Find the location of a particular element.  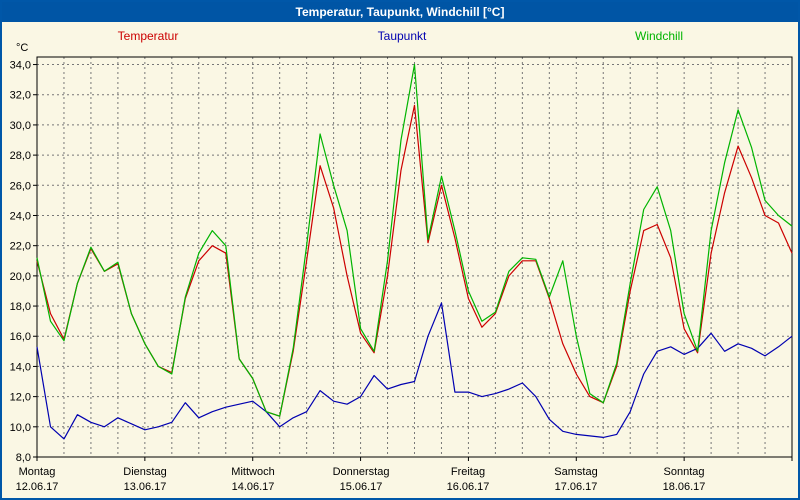

window-title: Temperatur, Taupunkt, Windchill [°C] is located at coordinates (400, 12).